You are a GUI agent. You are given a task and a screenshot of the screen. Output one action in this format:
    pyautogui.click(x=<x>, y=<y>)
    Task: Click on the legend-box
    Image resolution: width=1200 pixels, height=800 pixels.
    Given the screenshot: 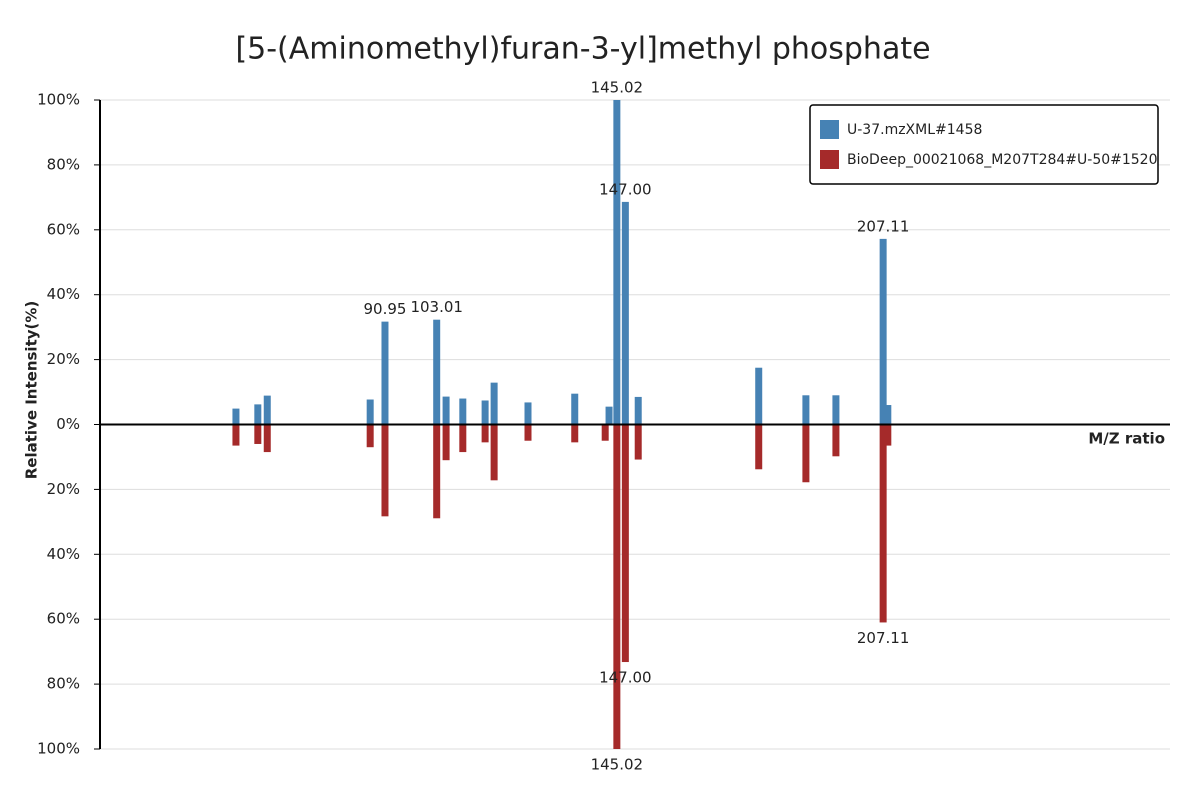 What is the action you would take?
    pyautogui.click(x=984, y=144)
    